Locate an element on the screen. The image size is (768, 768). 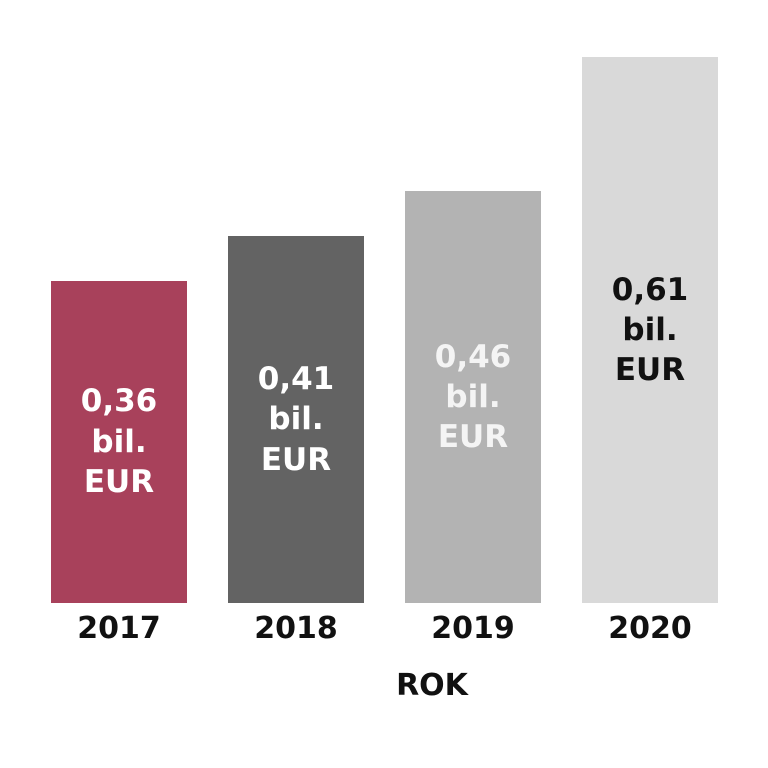
value-label: 0,41 bil. EUR is located at coordinates (296, 419).